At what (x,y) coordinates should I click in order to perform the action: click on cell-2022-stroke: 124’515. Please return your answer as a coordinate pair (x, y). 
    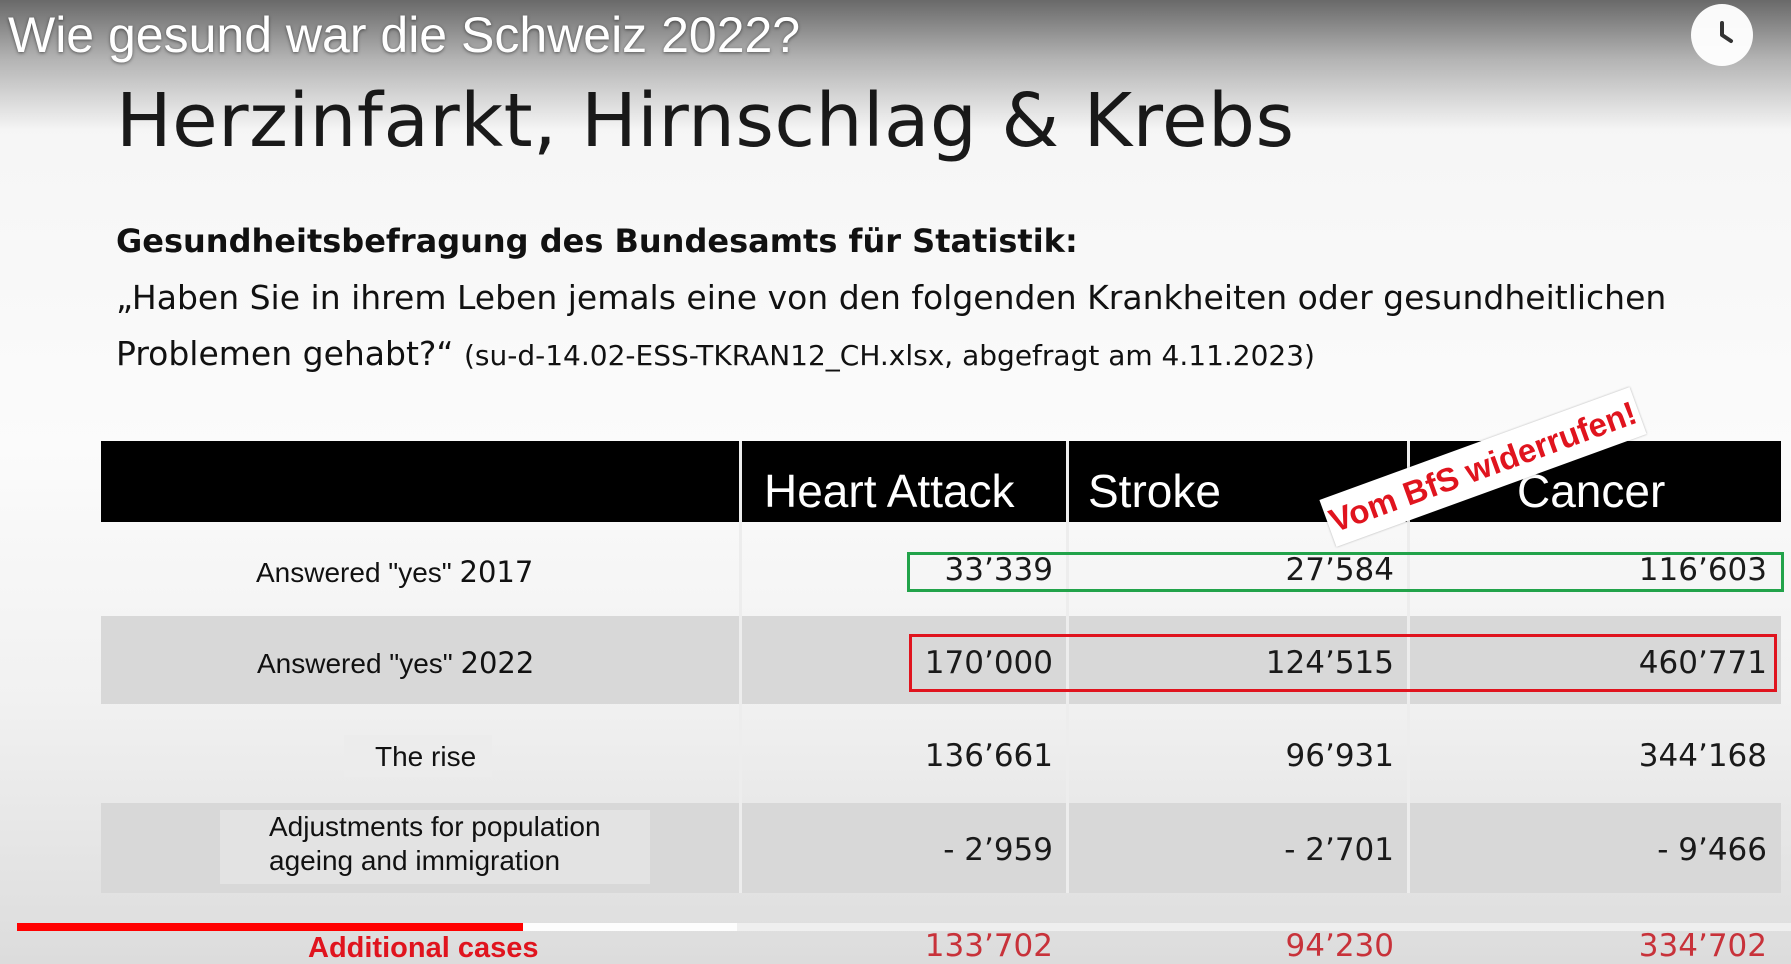
    Looking at the image, I should click on (1329, 663).